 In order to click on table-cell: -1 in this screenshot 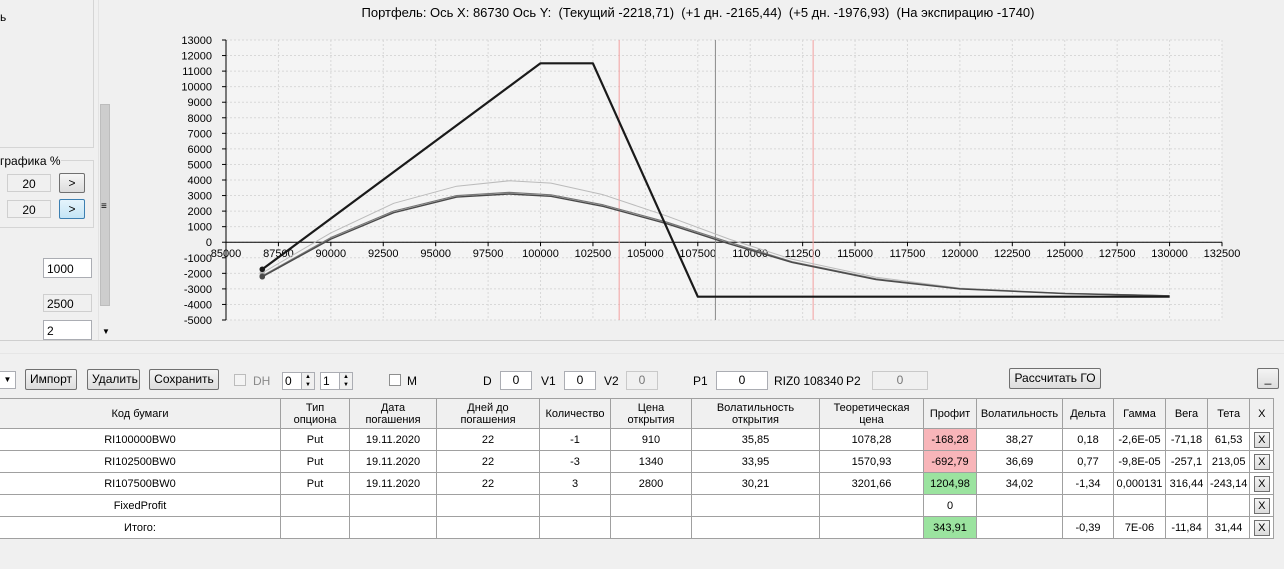, I will do `click(575, 439)`.